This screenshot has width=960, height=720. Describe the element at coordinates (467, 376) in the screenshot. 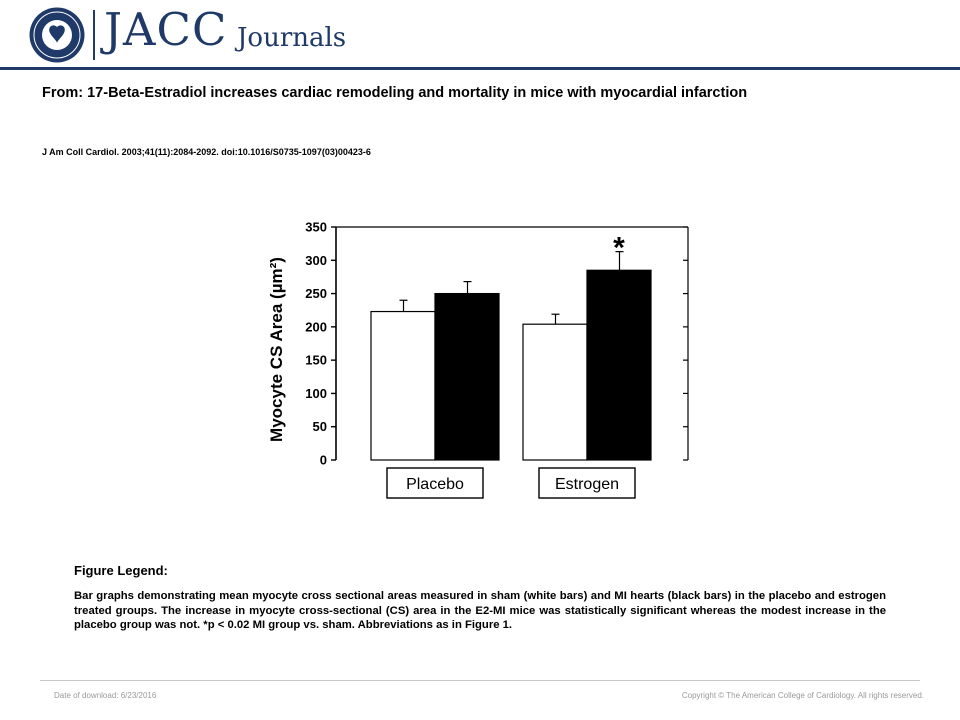

I see `bar-placebo-mi` at that location.